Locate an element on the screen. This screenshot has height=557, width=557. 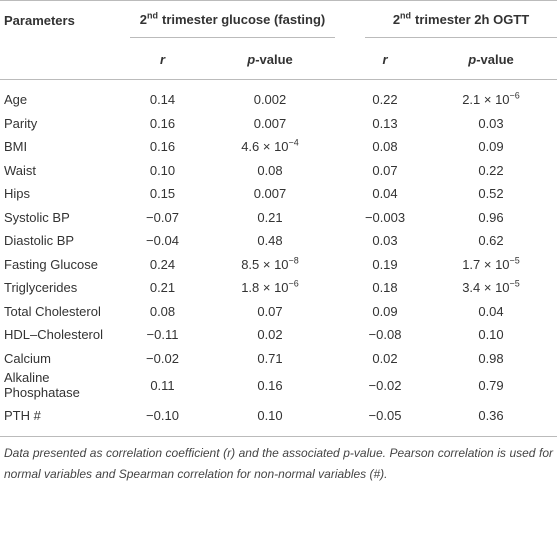
ordinal: 2 is located at coordinates (396, 19).